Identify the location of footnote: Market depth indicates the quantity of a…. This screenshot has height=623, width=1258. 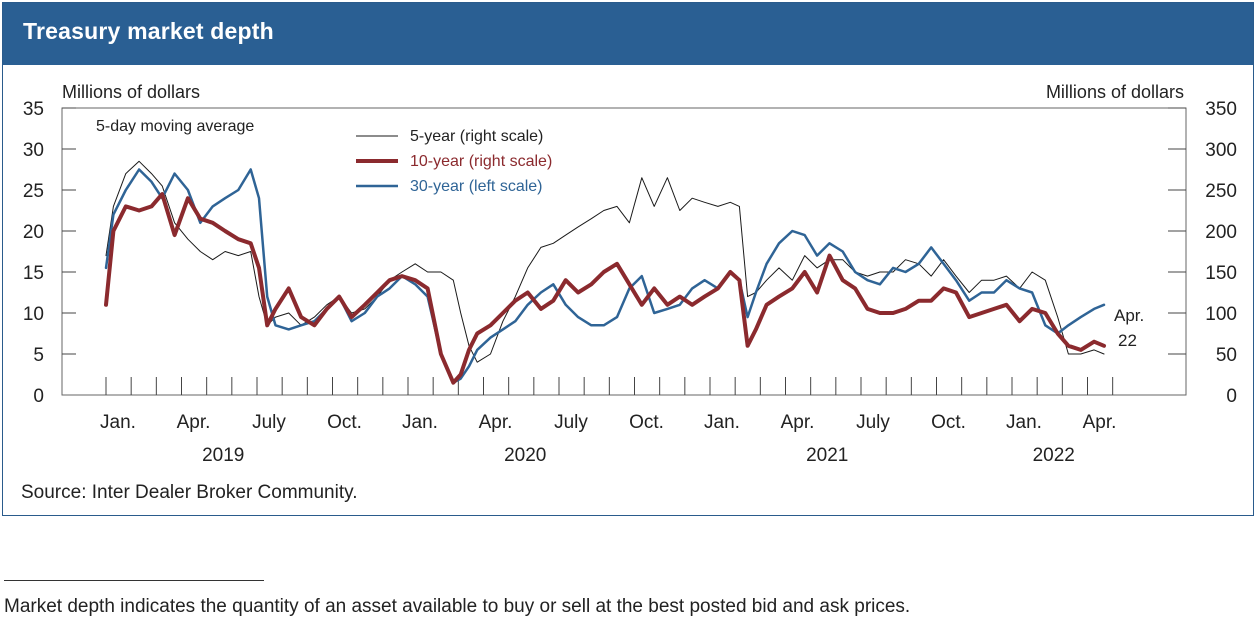
(457, 606).